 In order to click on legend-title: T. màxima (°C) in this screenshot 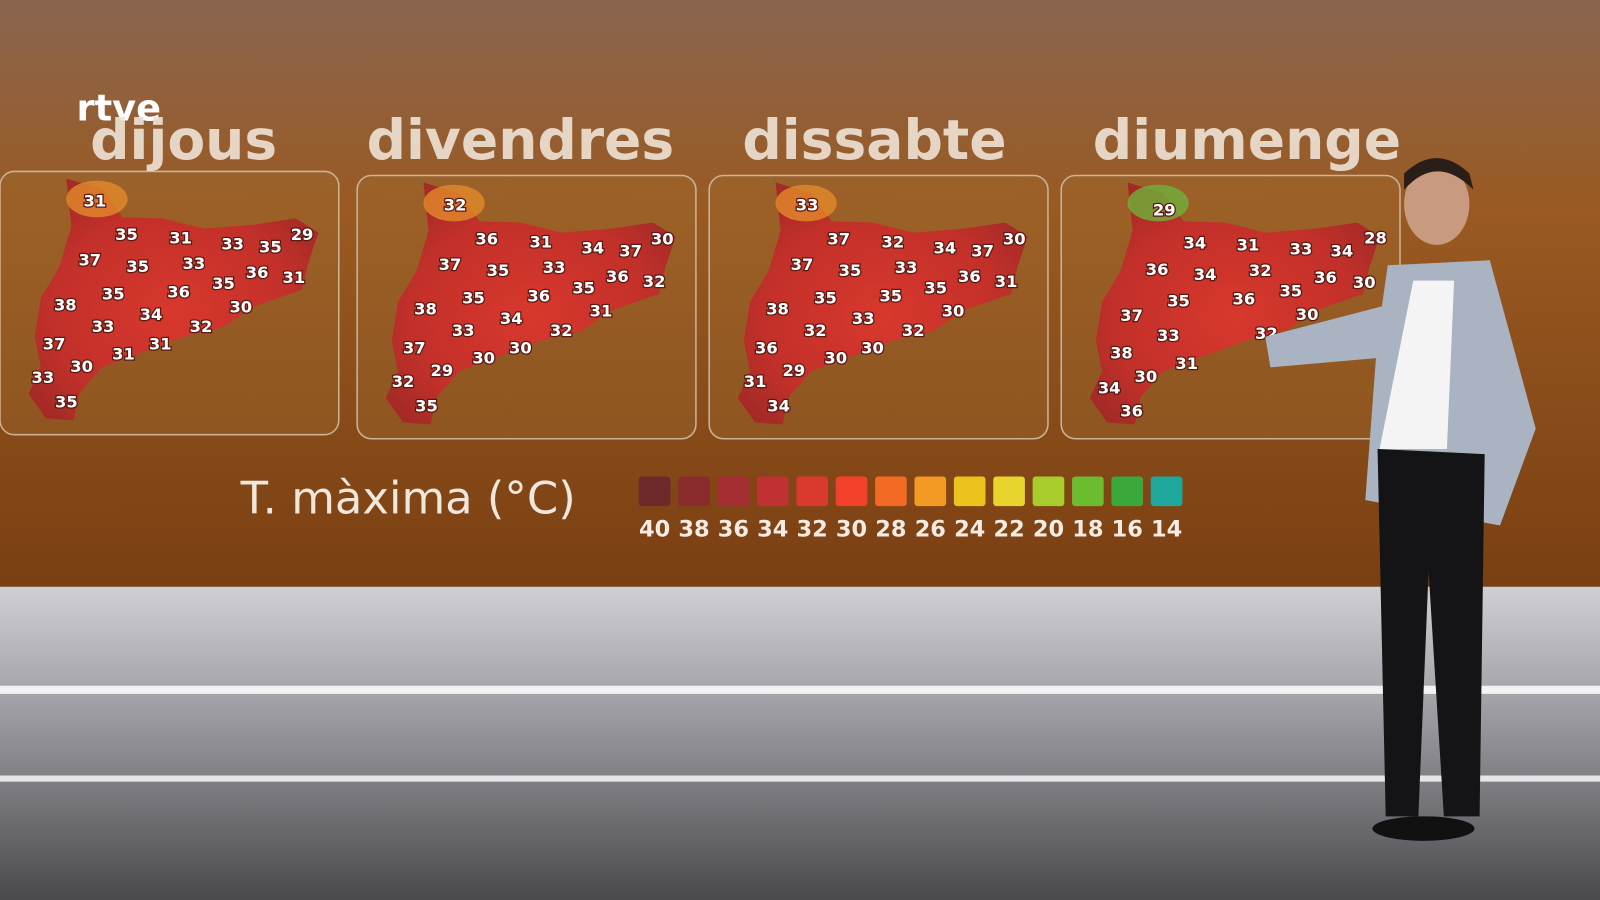, I will do `click(408, 497)`.